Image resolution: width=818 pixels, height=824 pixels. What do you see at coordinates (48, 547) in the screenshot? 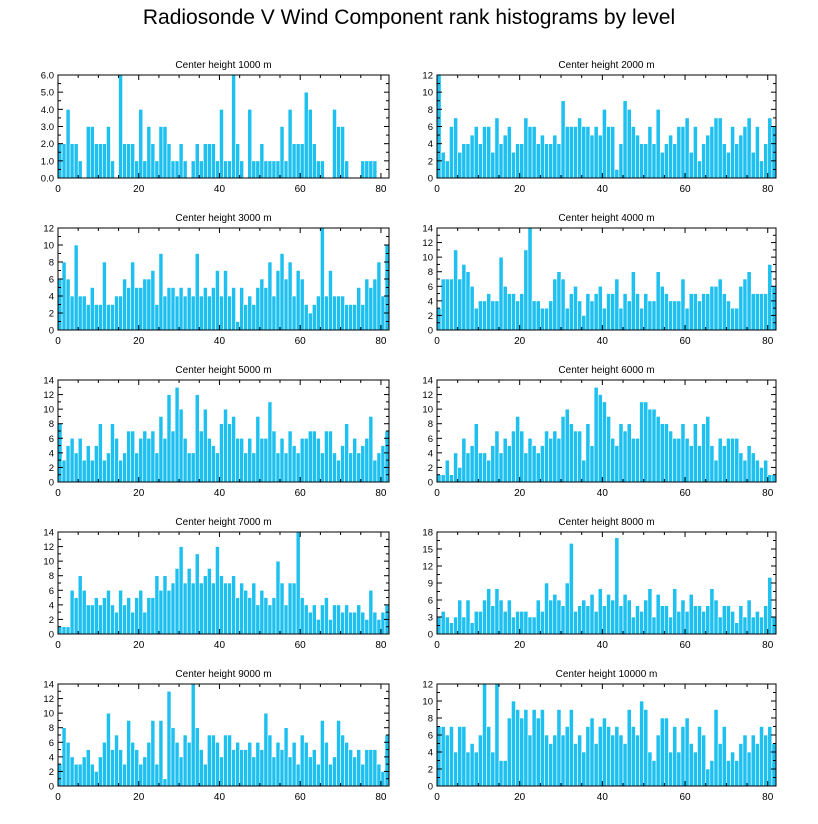
I see `y-tick-label: 12` at bounding box center [48, 547].